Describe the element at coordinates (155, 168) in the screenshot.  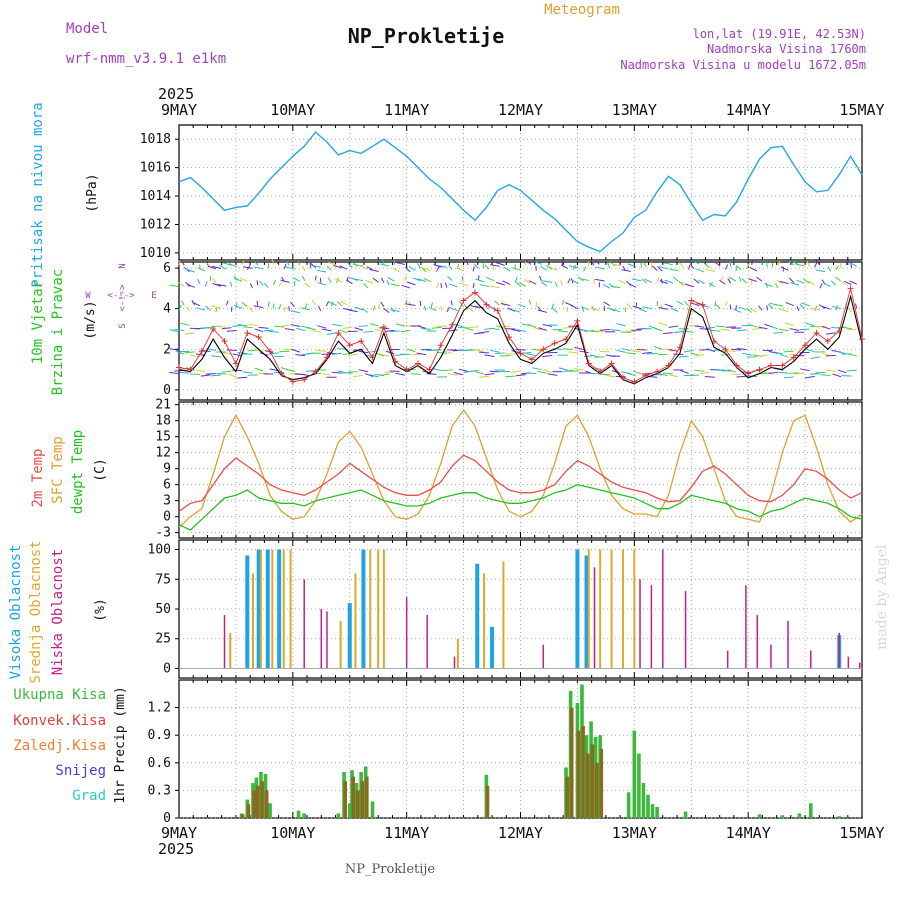
I see `pressure-ytick-label: 1016` at that location.